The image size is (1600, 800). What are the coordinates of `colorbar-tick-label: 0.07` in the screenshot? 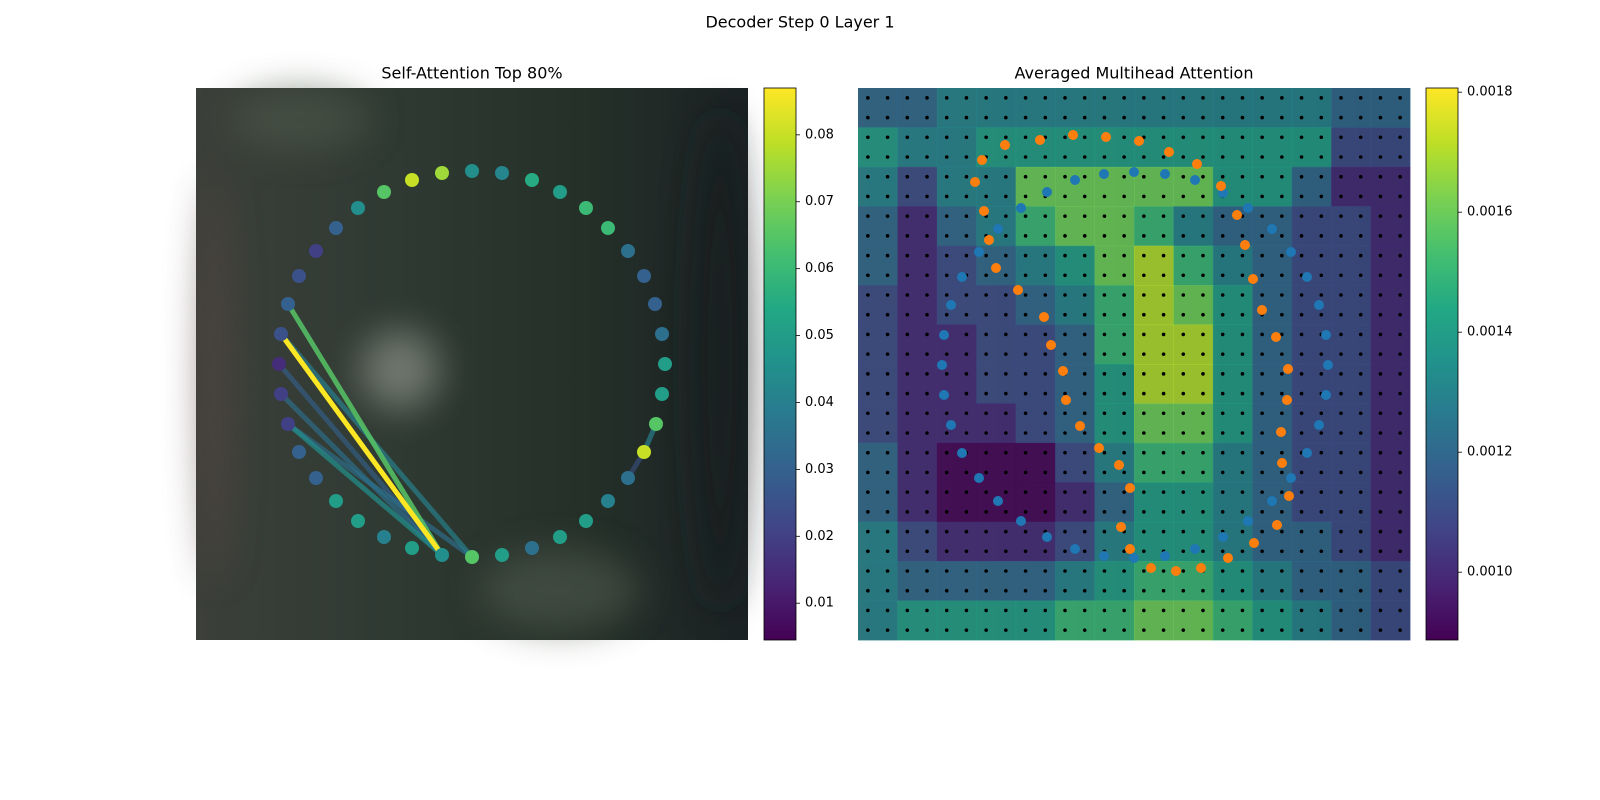 It's located at (819, 201).